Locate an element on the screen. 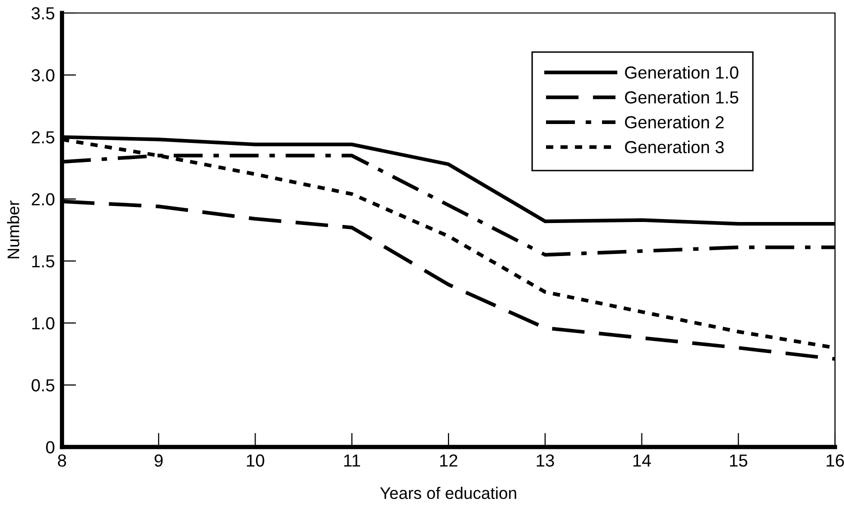  x-tick-label: 15 is located at coordinates (739, 460).